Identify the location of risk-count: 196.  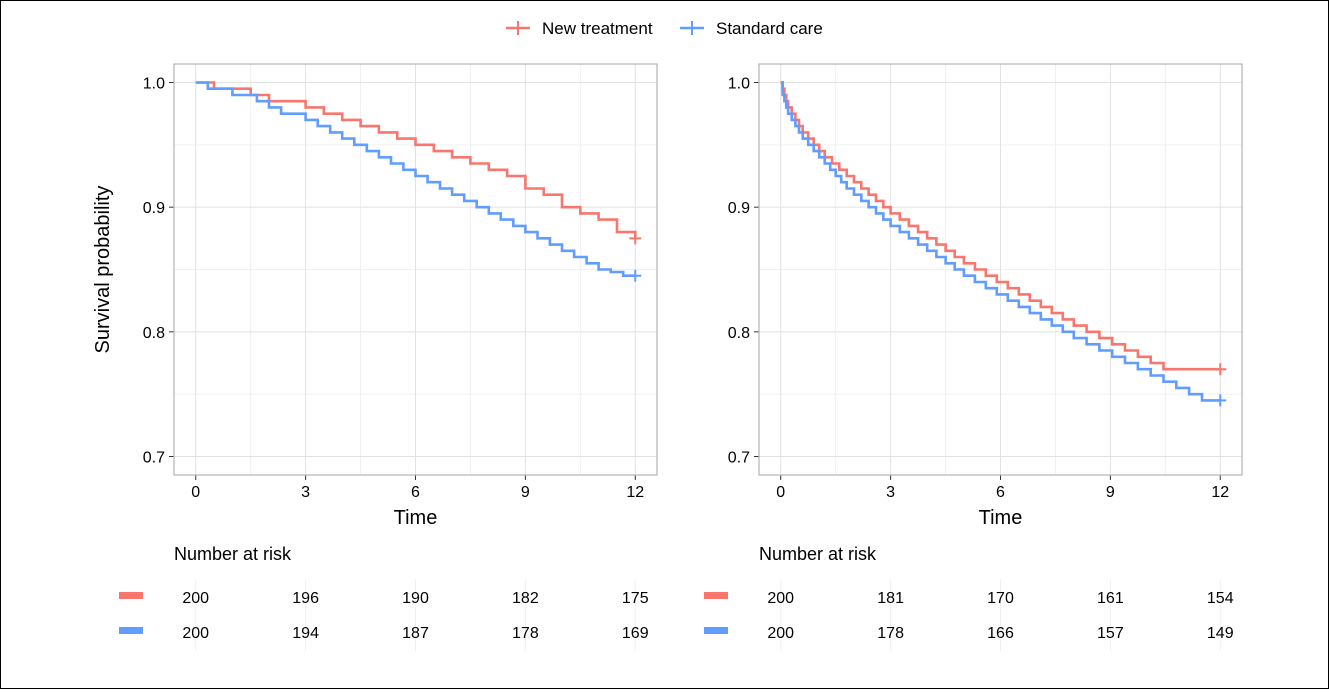
(305, 598).